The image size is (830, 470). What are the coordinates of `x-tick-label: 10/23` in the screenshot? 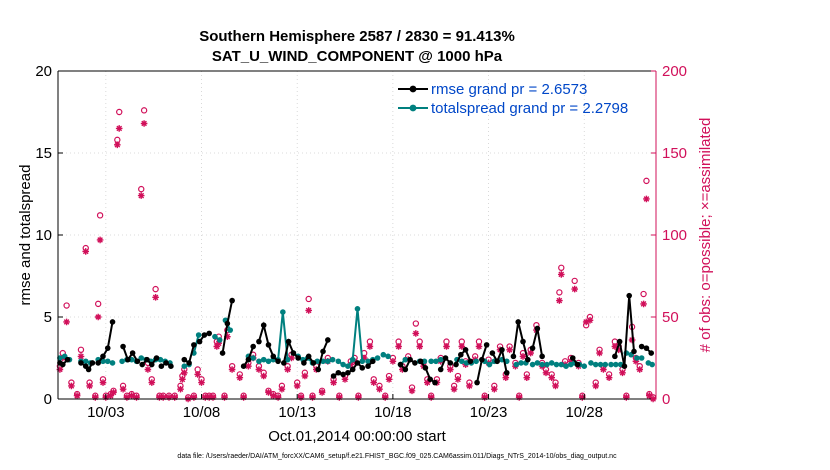 It's located at (489, 412).